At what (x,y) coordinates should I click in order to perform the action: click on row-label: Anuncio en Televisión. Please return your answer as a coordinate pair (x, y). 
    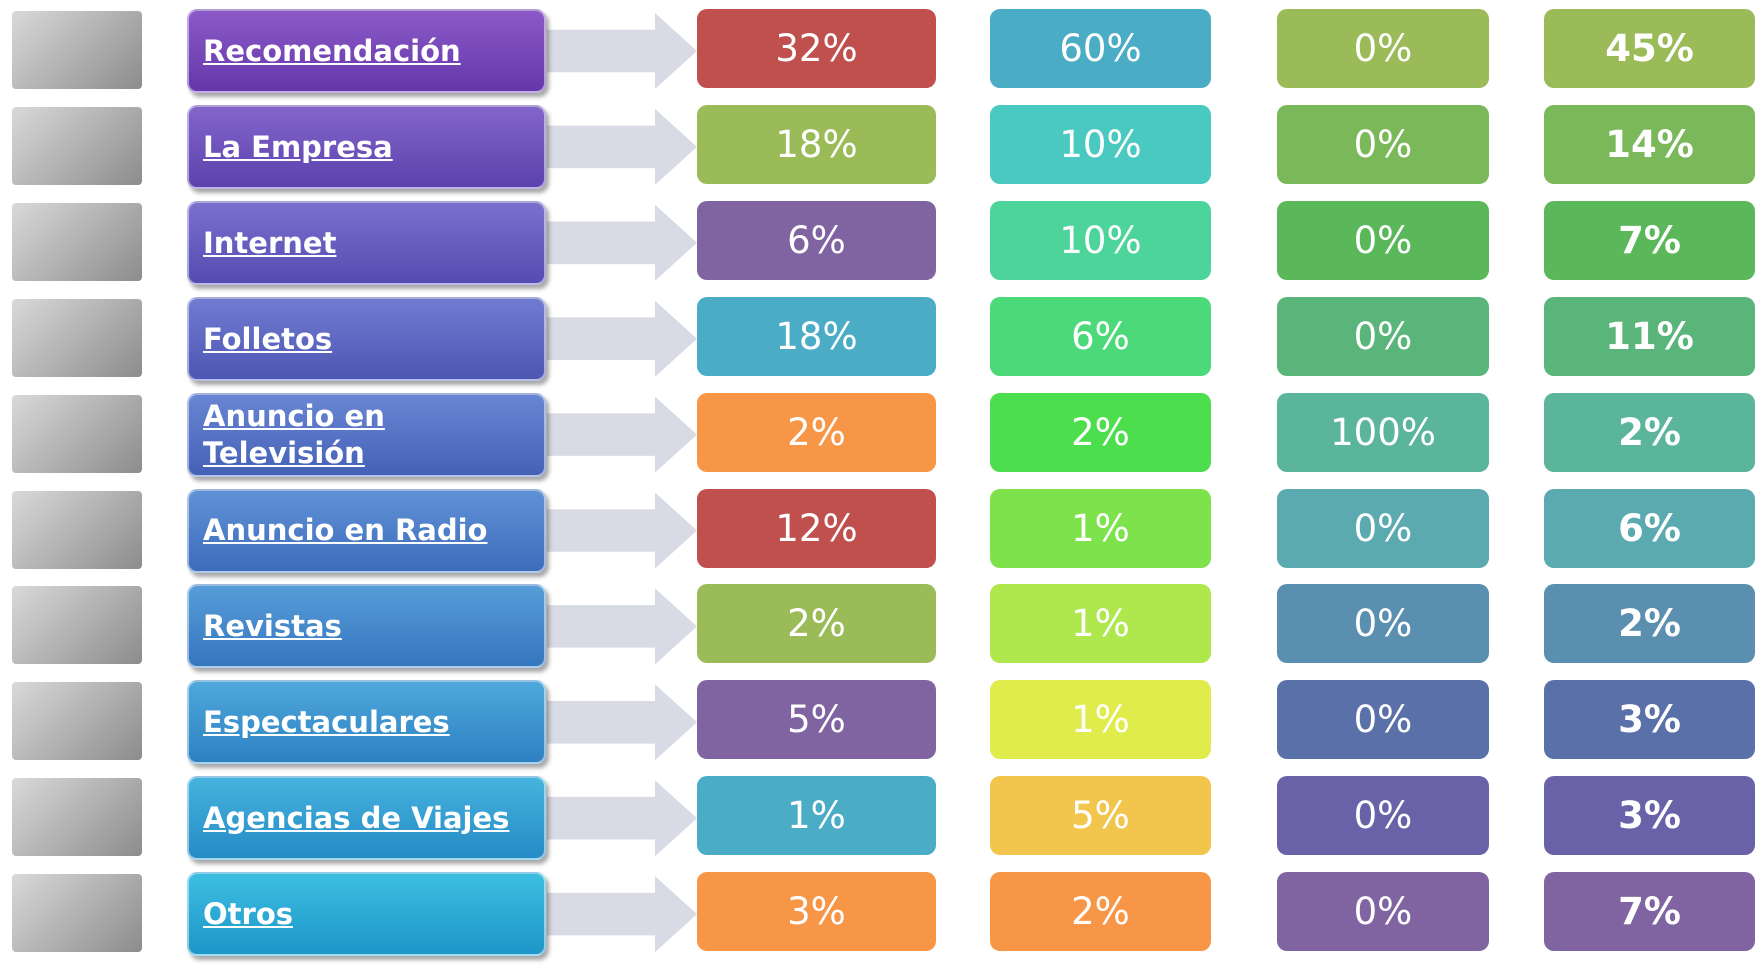
    Looking at the image, I should click on (366, 434).